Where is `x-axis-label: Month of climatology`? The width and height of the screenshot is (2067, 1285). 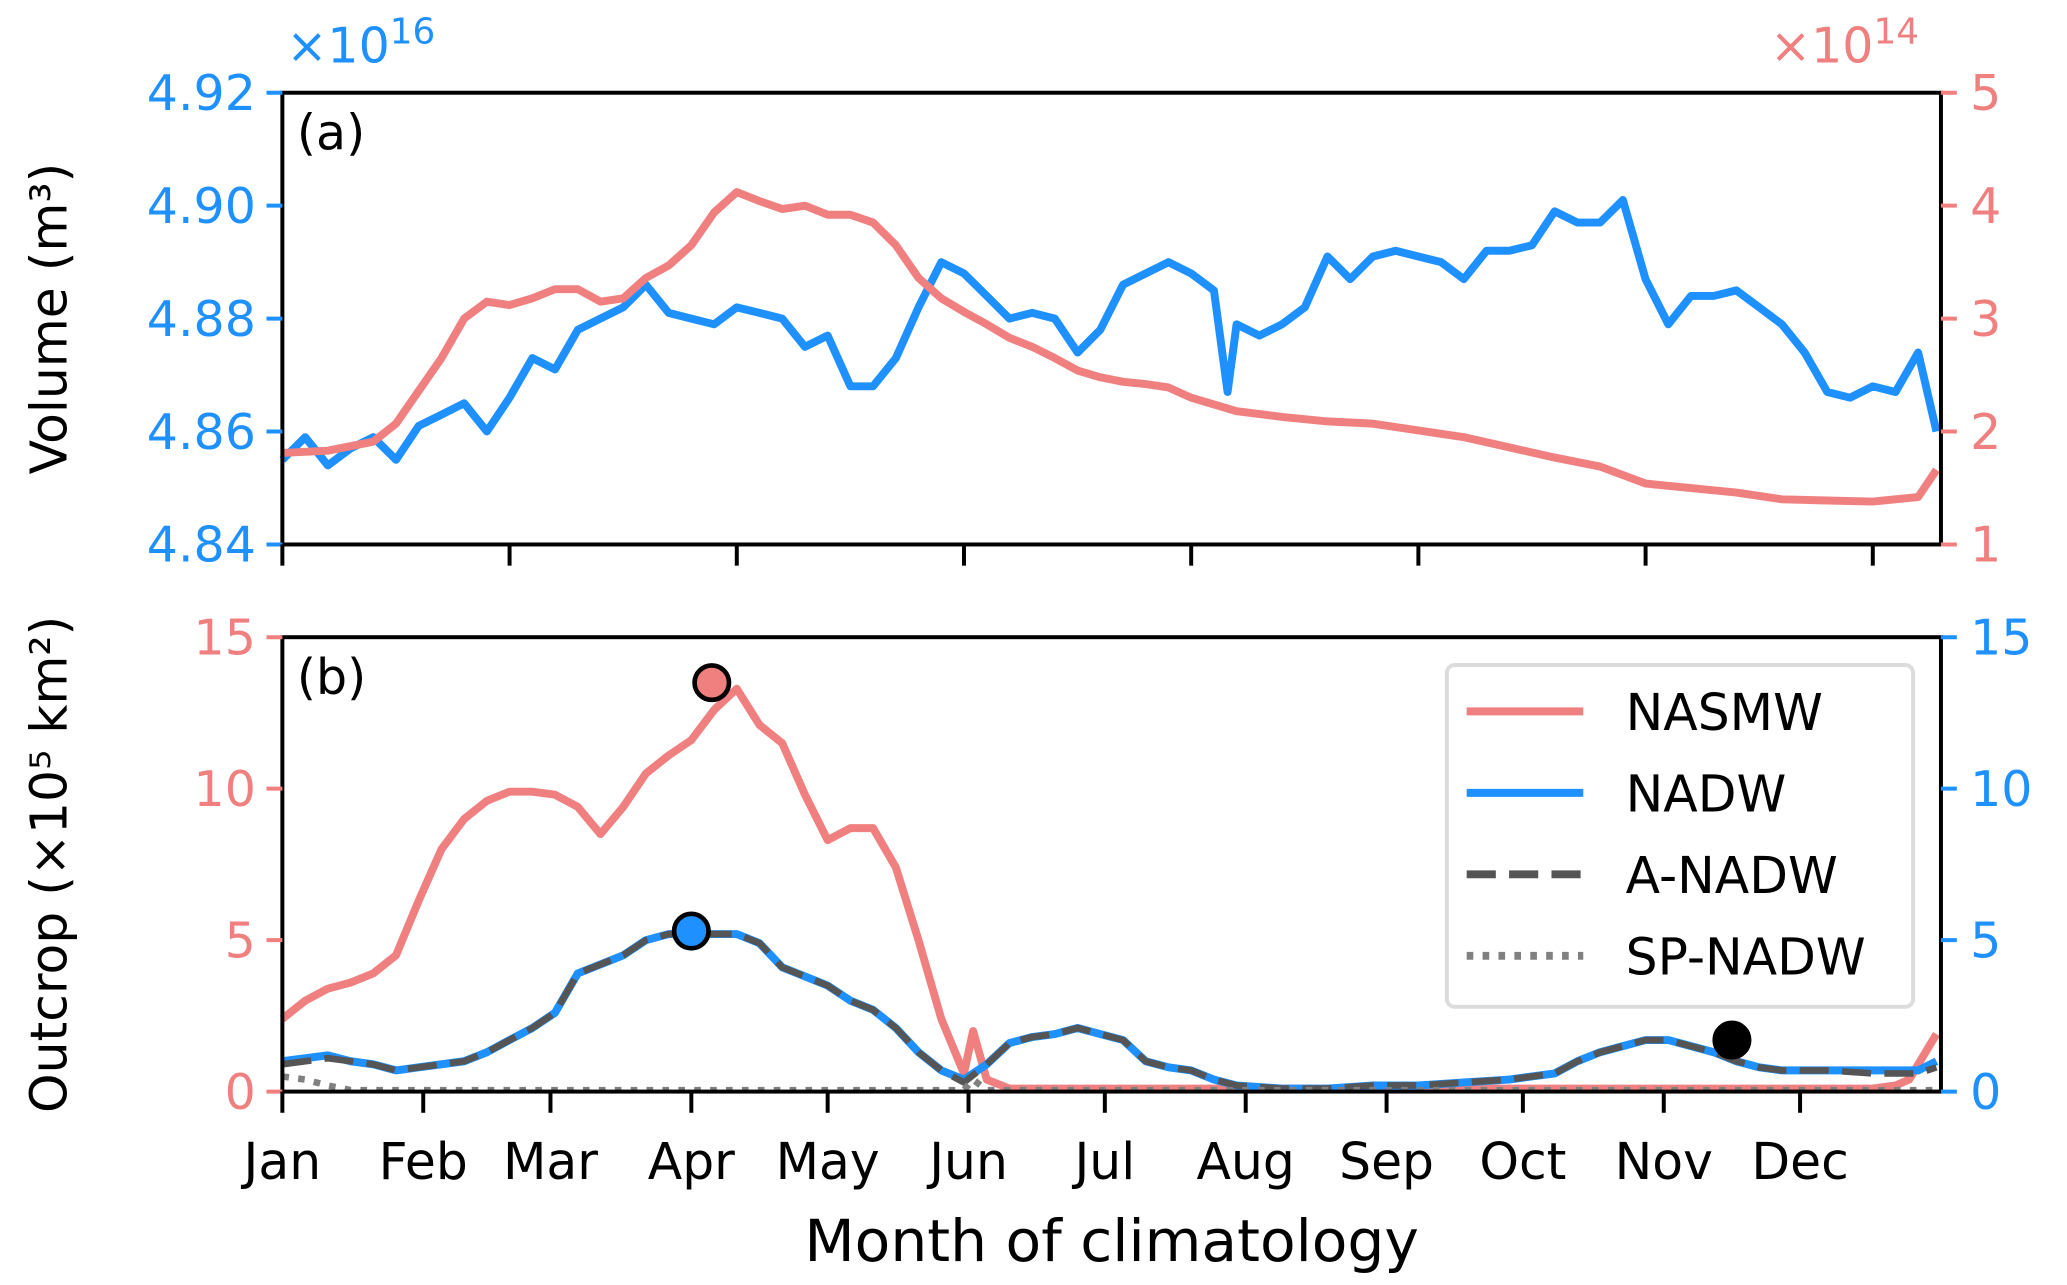
x-axis-label: Month of climatology is located at coordinates (1111, 1241).